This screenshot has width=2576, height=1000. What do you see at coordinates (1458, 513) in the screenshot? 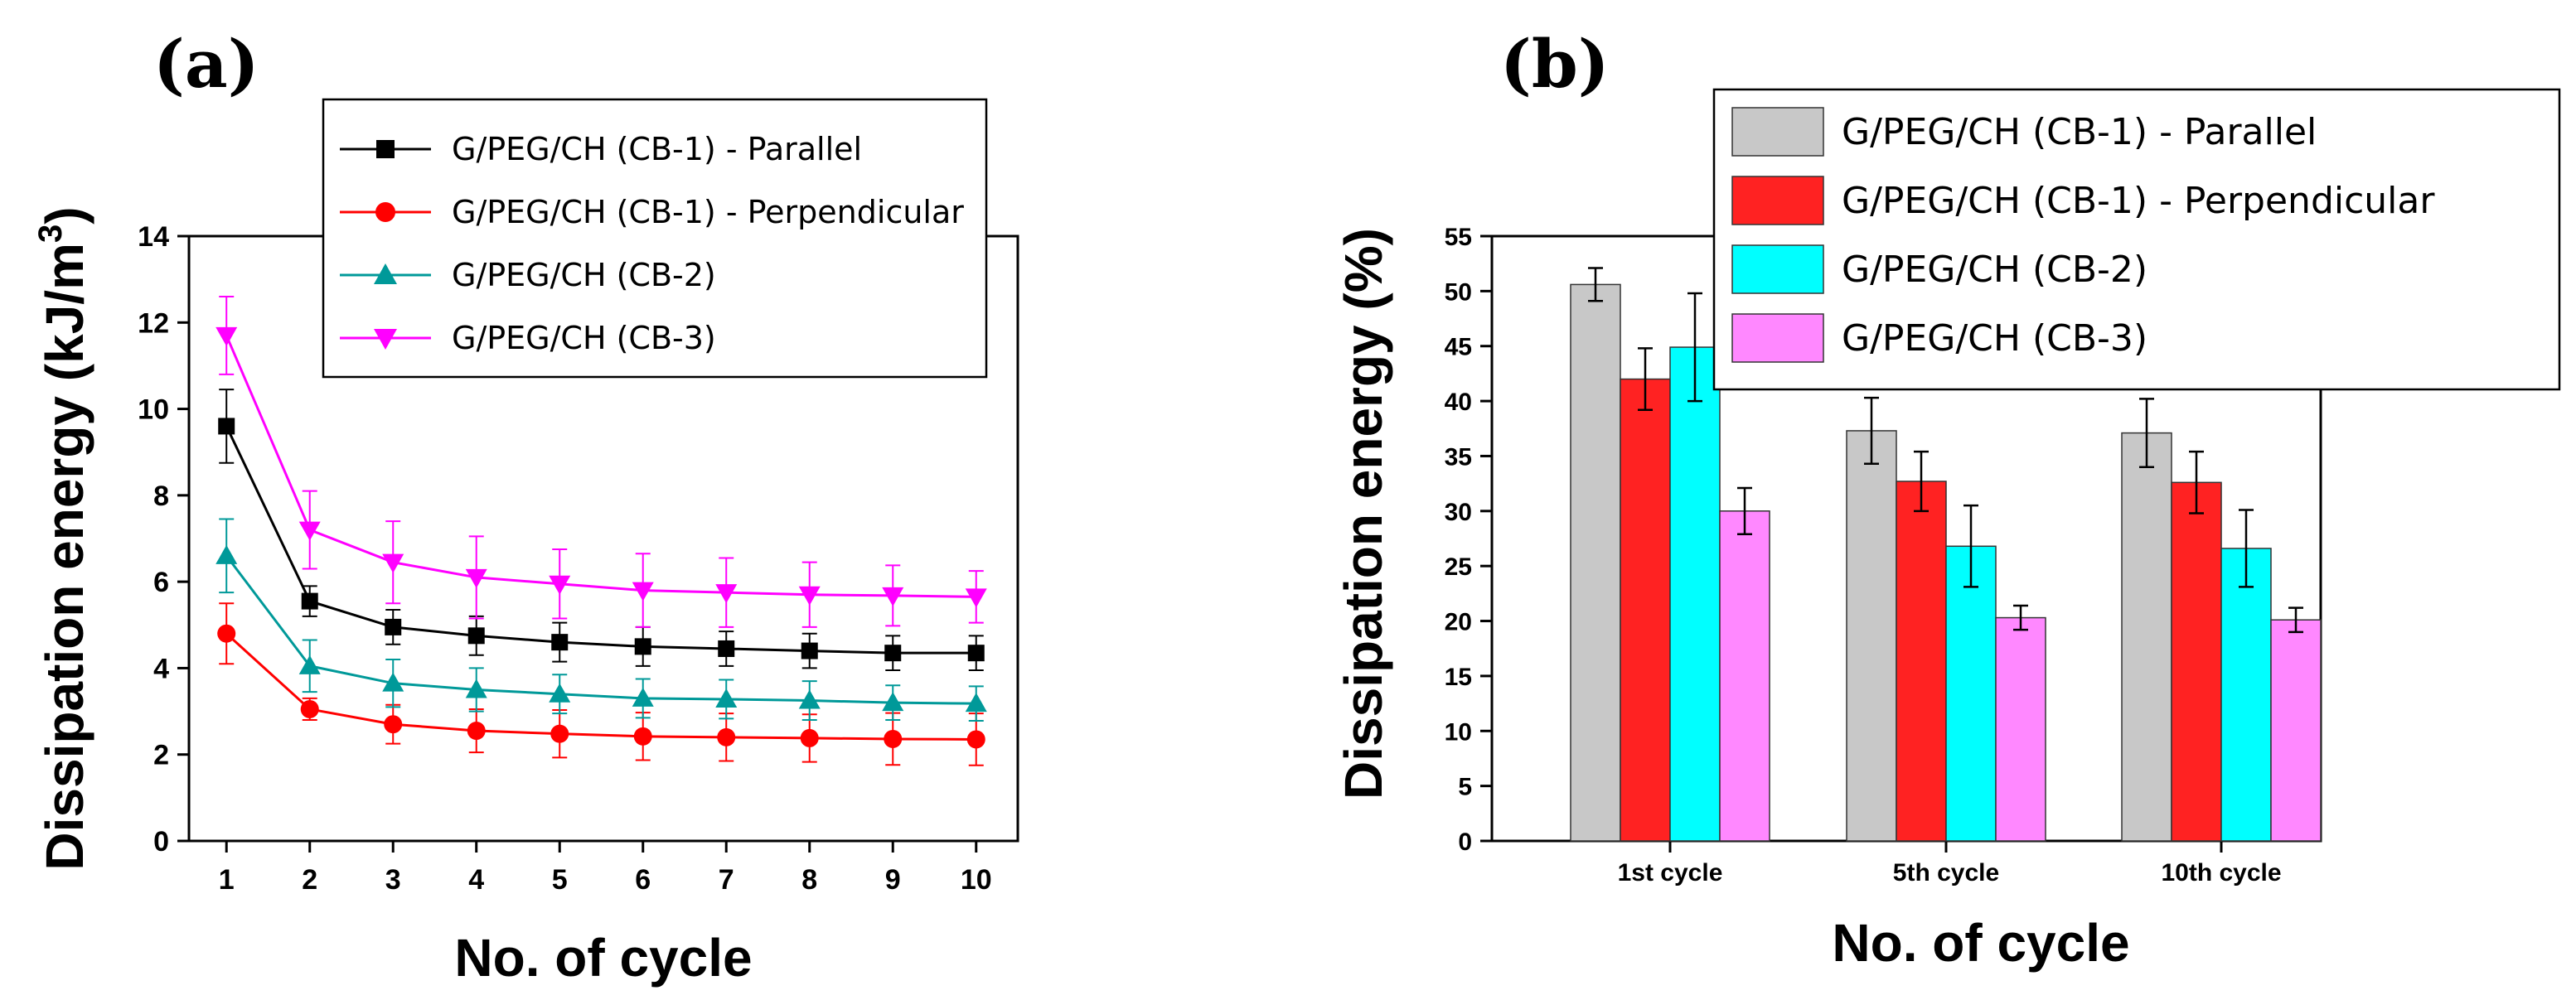
I see `b-y-tick-label: 30` at bounding box center [1458, 513].